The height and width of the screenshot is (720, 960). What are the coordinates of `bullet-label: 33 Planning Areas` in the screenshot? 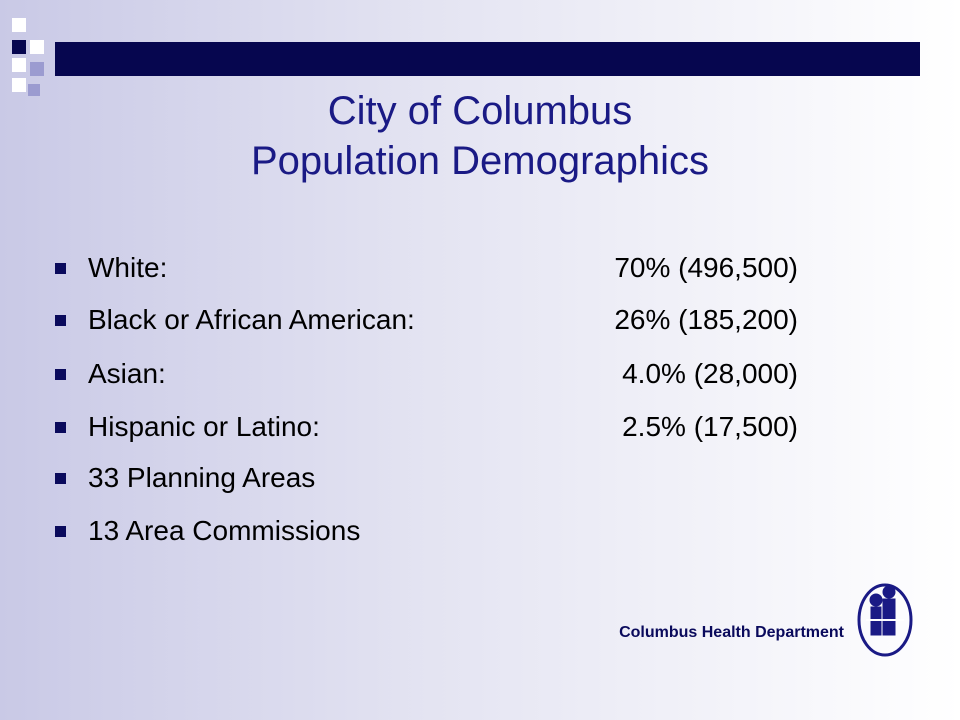 It's located at (202, 477).